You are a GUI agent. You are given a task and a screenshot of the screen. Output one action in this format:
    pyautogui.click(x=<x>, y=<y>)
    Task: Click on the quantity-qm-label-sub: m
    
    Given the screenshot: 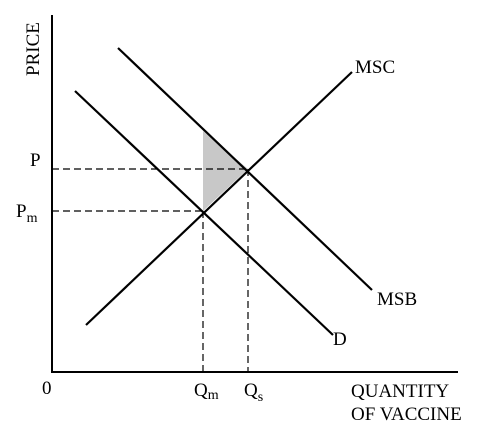 What is the action you would take?
    pyautogui.click(x=213, y=395)
    